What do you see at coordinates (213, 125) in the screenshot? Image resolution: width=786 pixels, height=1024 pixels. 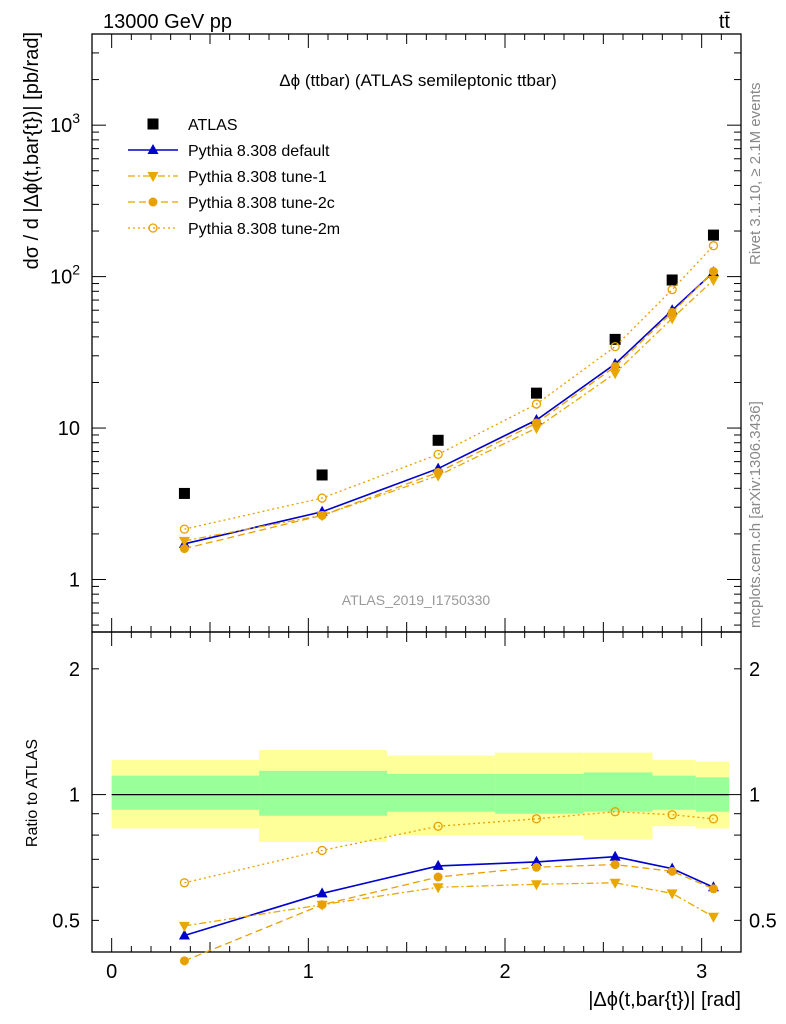 I see `legend-label: ATLAS` at bounding box center [213, 125].